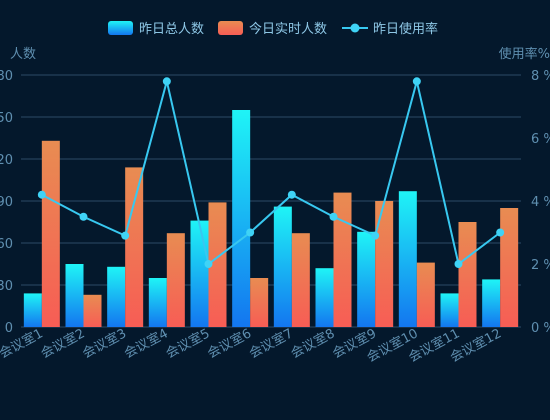  Describe the element at coordinates (229, 343) in the screenshot. I see `x-tick-label: 会议室6` at that location.